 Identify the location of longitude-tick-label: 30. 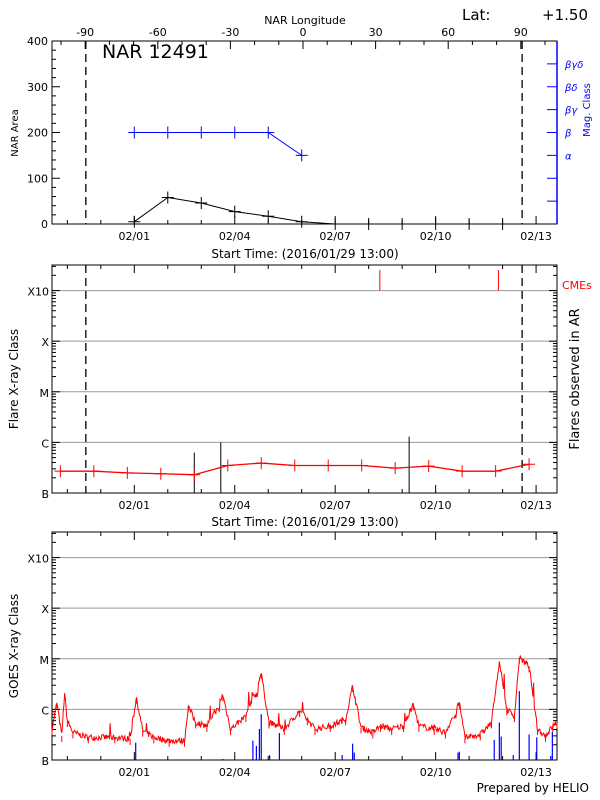
(376, 32).